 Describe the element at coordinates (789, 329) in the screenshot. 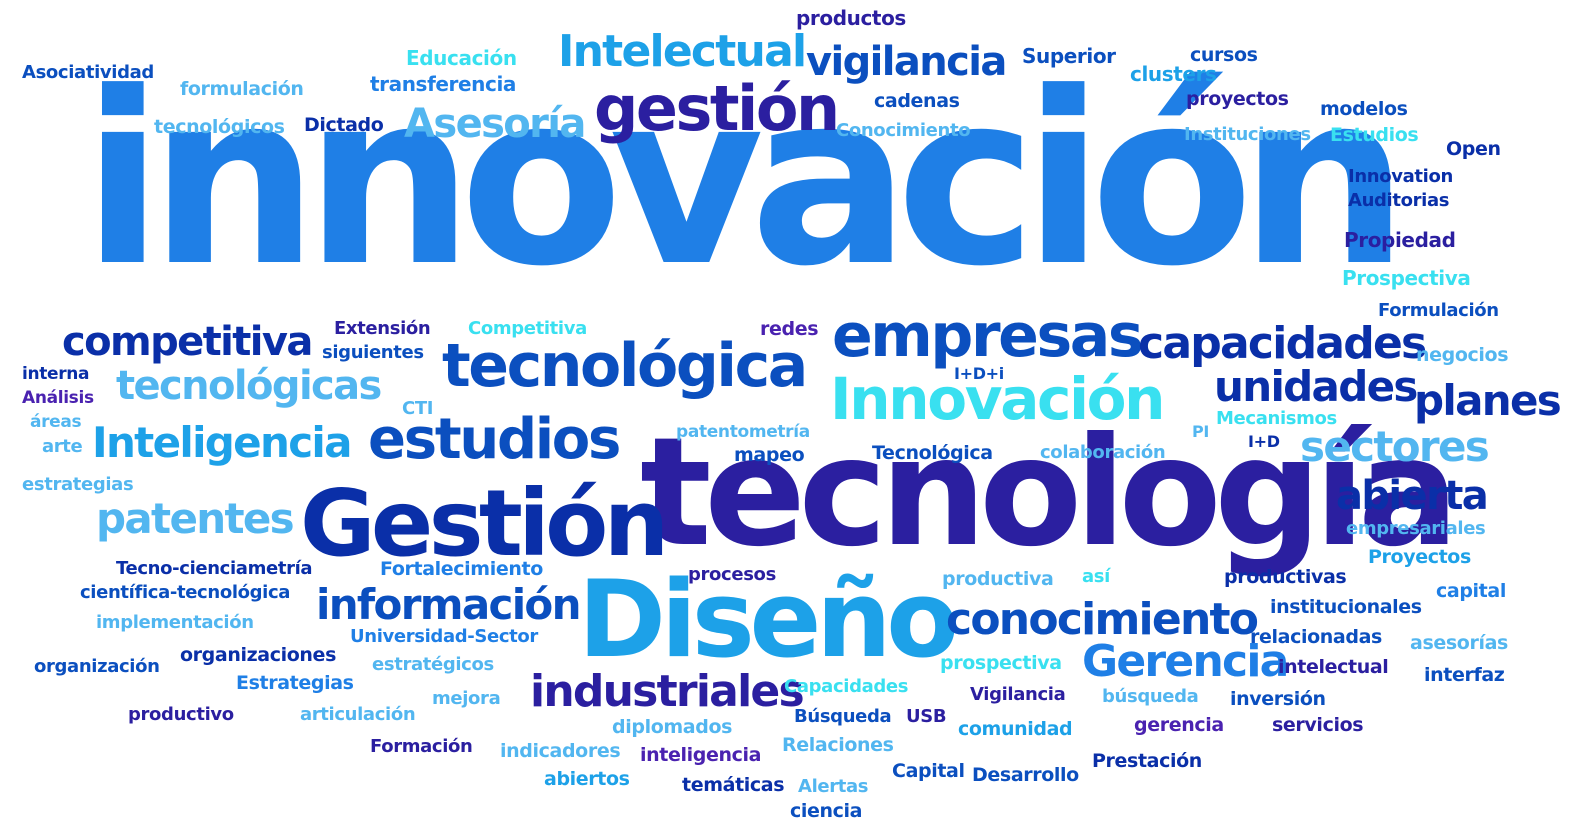

I see `word-redes: redes` at that location.